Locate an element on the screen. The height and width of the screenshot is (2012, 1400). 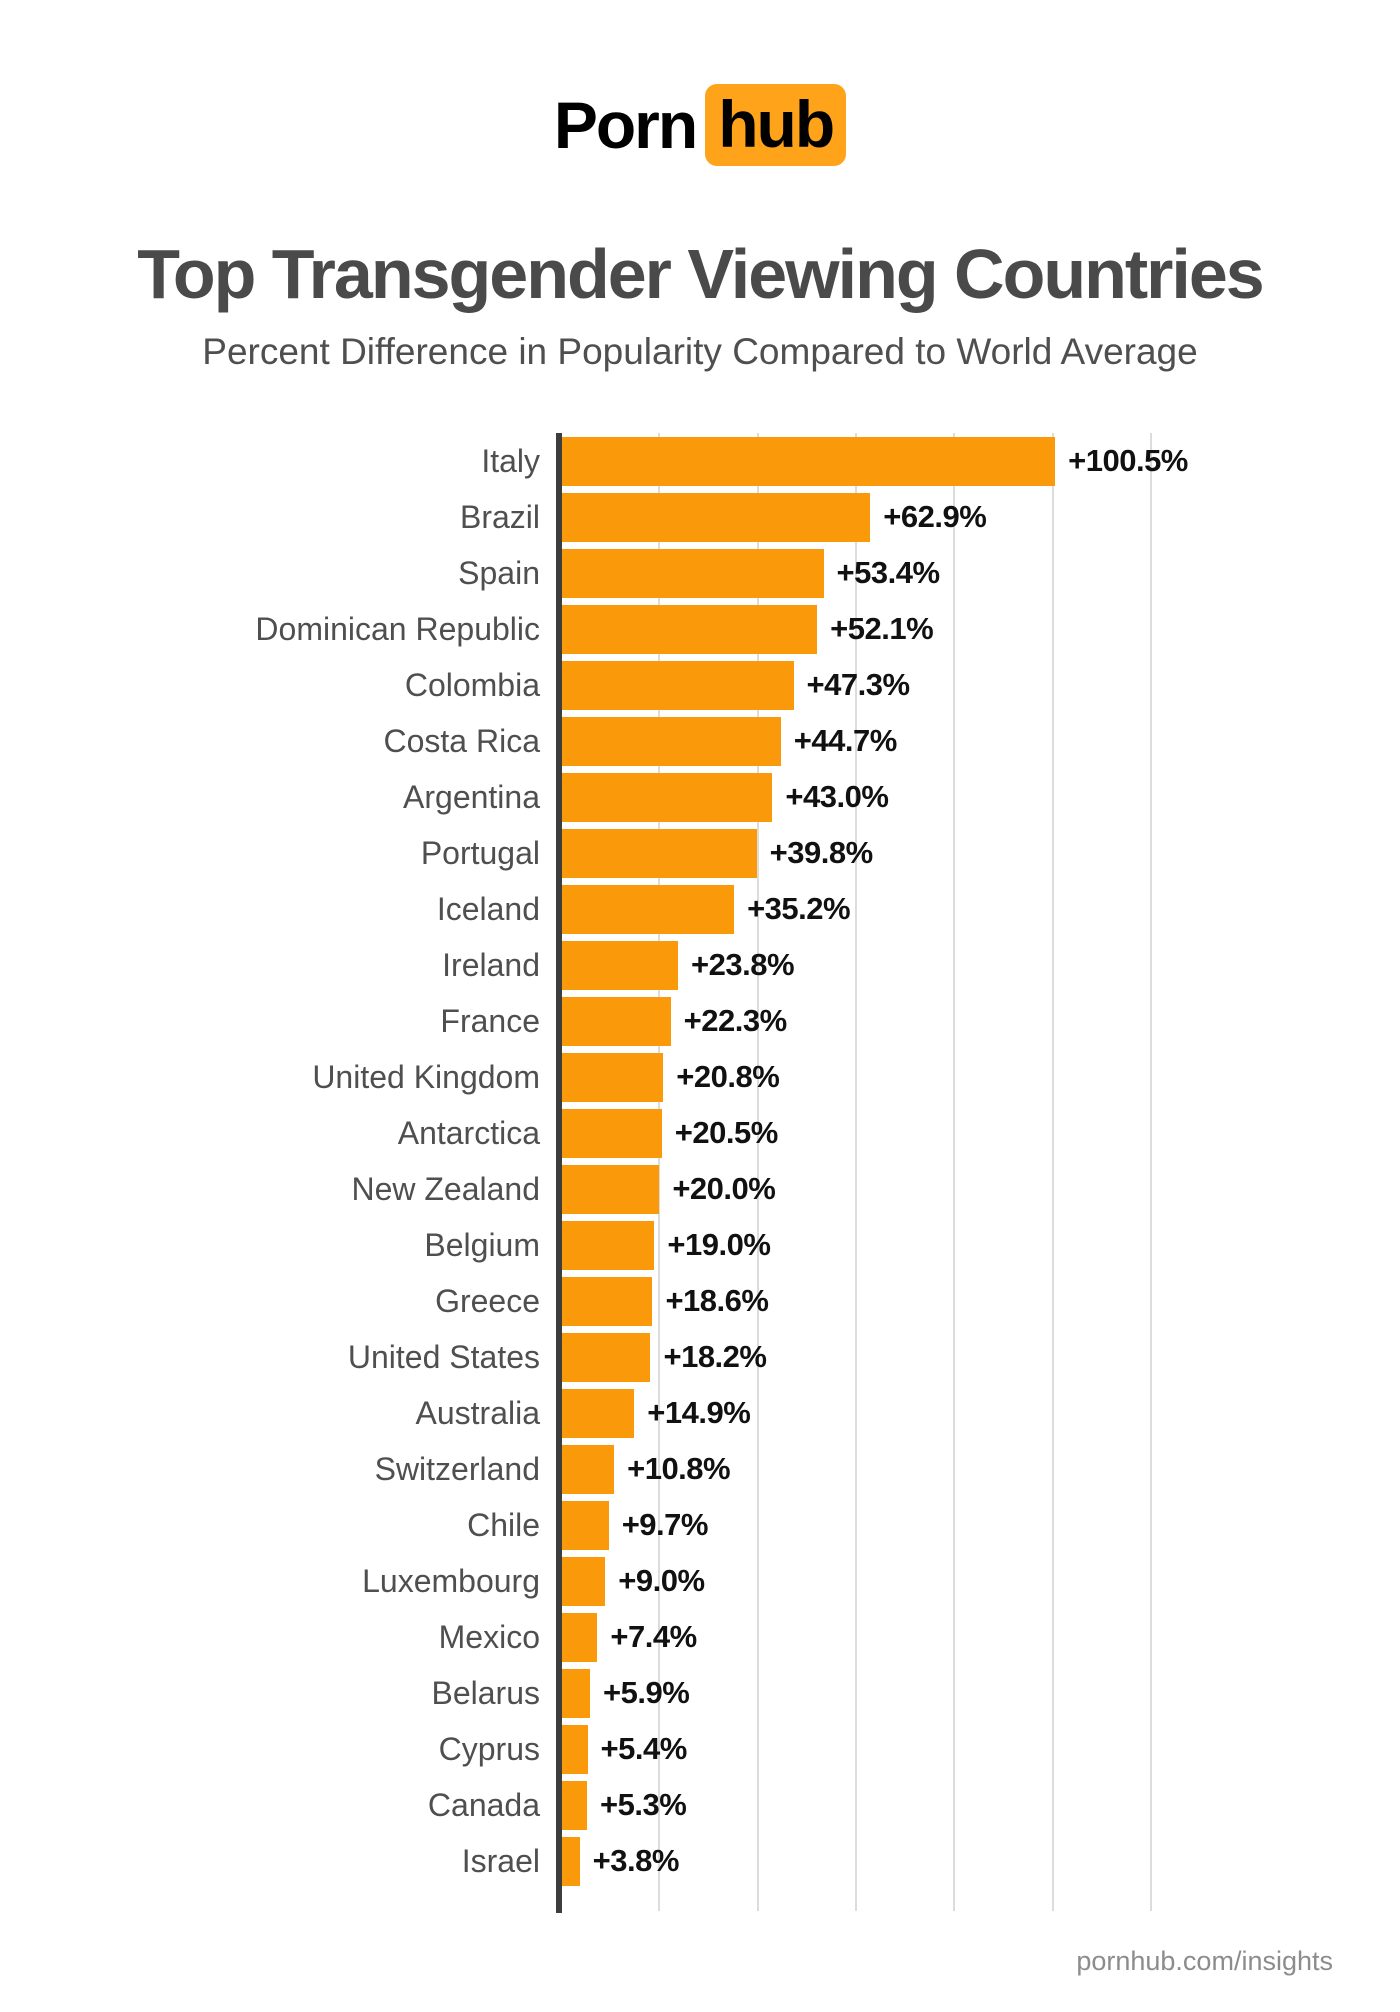
chart-row: United States +18.2% is located at coordinates (700, 1357).